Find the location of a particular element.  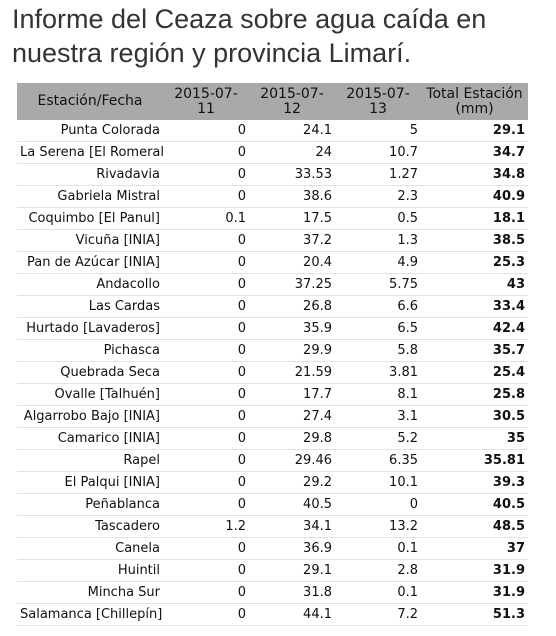

value-cell: 24.1 is located at coordinates (292, 131).